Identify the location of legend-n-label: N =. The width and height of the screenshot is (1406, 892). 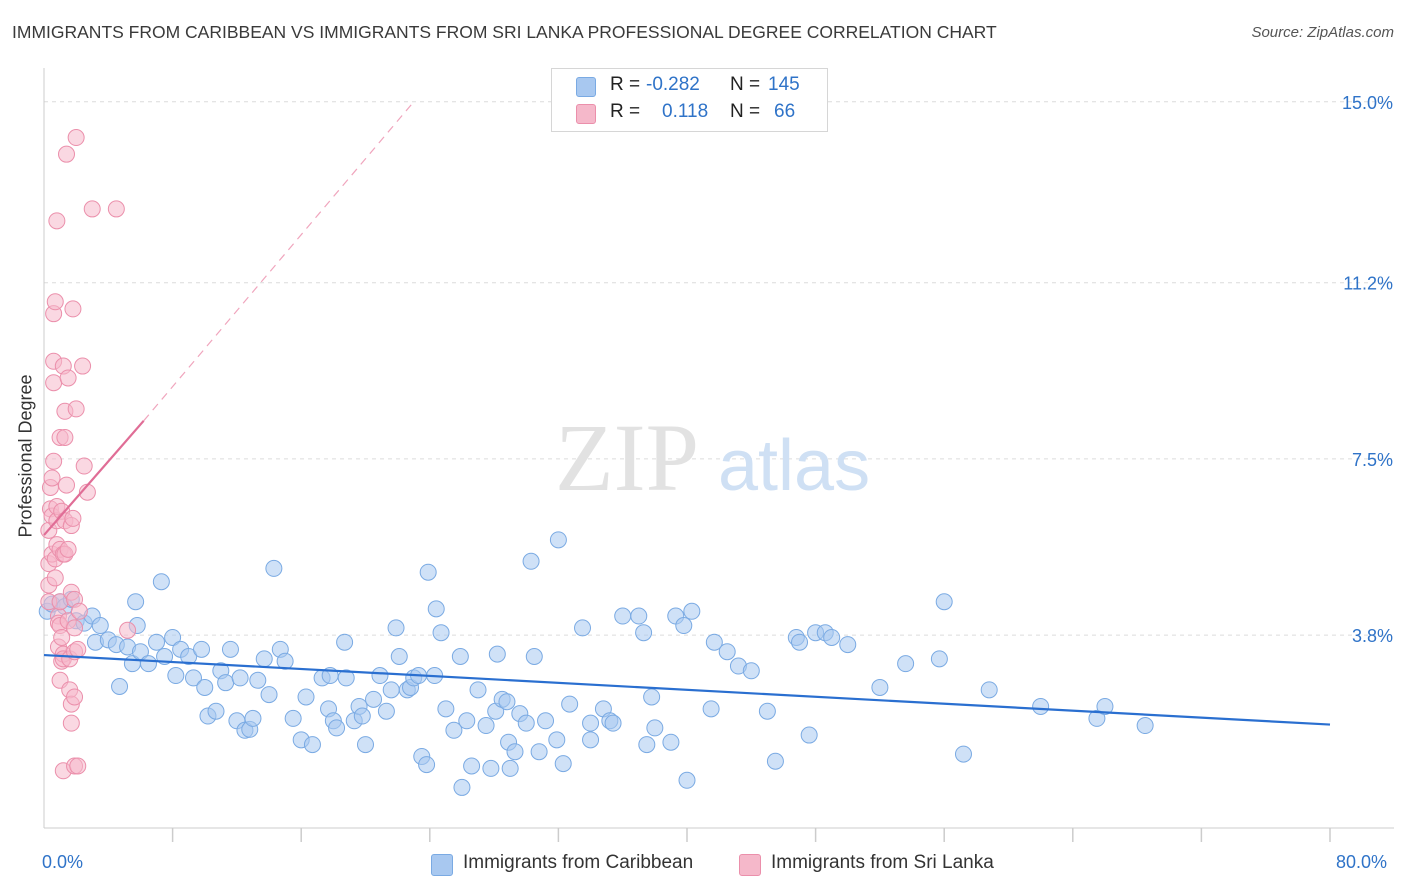
(745, 111).